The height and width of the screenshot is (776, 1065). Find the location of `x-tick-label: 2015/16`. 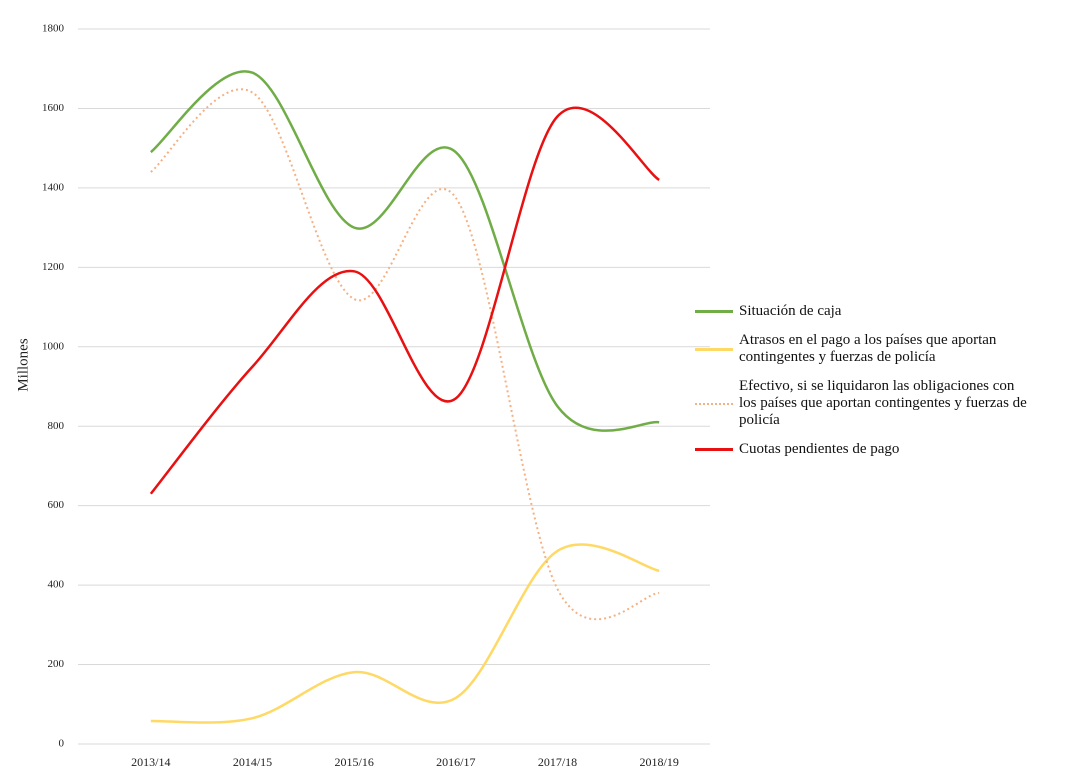

x-tick-label: 2015/16 is located at coordinates (353, 762).